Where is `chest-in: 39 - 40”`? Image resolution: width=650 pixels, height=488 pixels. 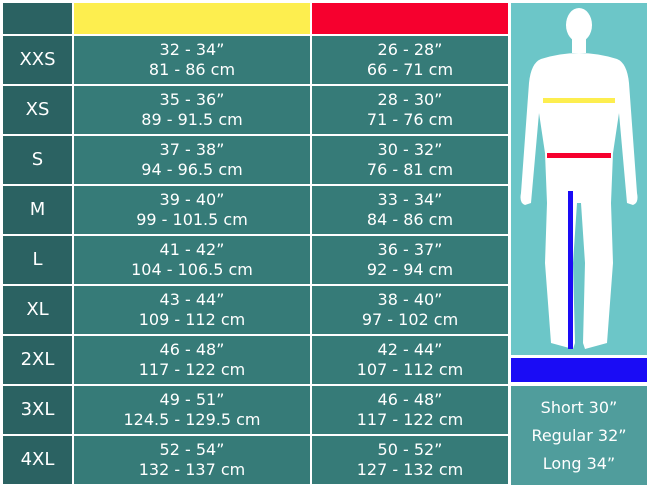 chest-in: 39 - 40” is located at coordinates (192, 199).